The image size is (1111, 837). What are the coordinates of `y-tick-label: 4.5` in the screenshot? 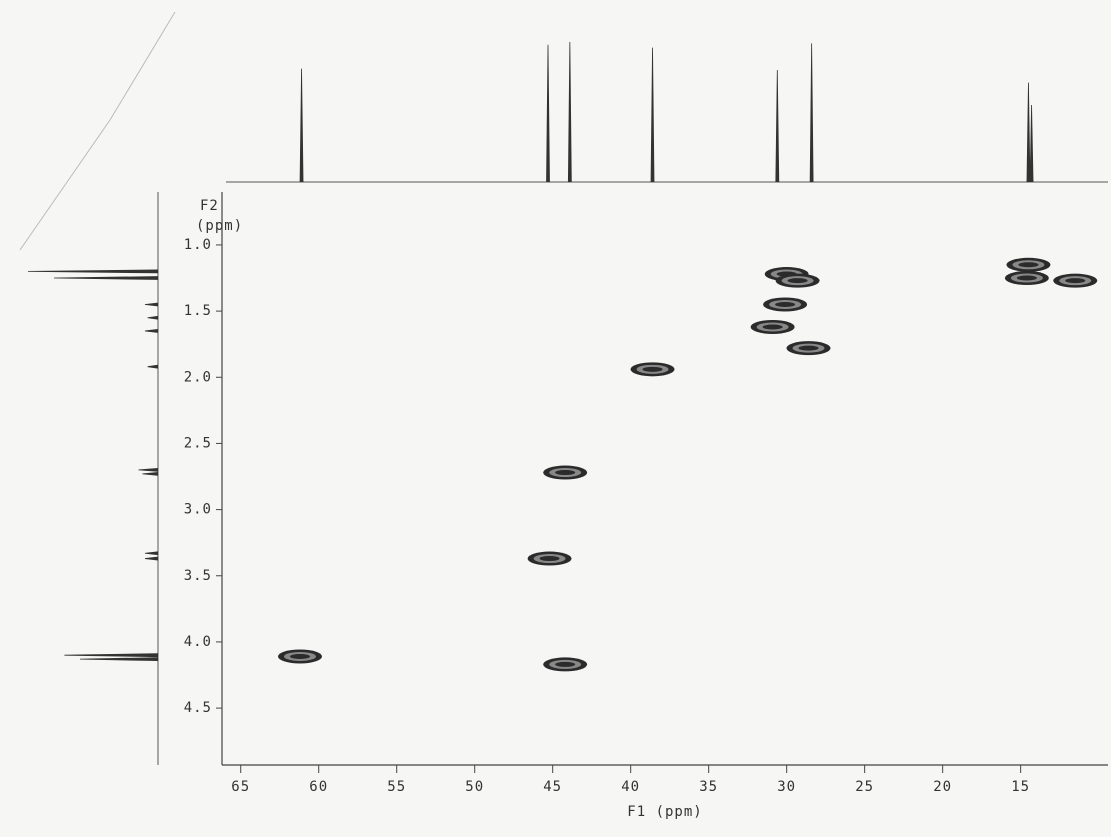 It's located at (198, 708).